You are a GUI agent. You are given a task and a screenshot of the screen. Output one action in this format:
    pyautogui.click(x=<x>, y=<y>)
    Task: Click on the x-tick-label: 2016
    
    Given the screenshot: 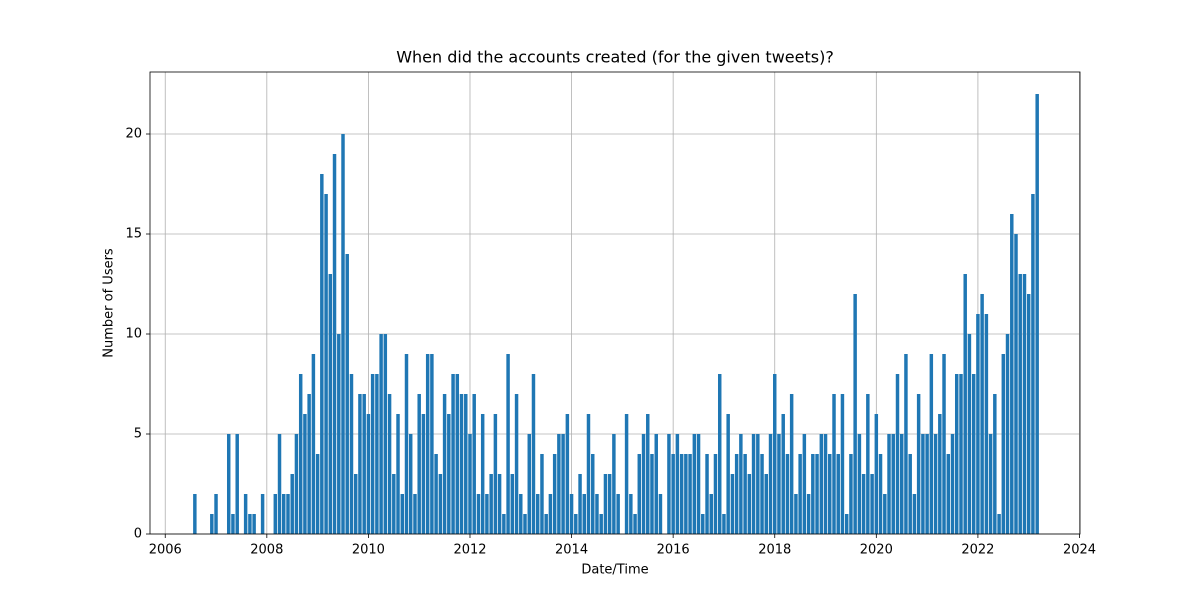 What is the action you would take?
    pyautogui.click(x=673, y=550)
    